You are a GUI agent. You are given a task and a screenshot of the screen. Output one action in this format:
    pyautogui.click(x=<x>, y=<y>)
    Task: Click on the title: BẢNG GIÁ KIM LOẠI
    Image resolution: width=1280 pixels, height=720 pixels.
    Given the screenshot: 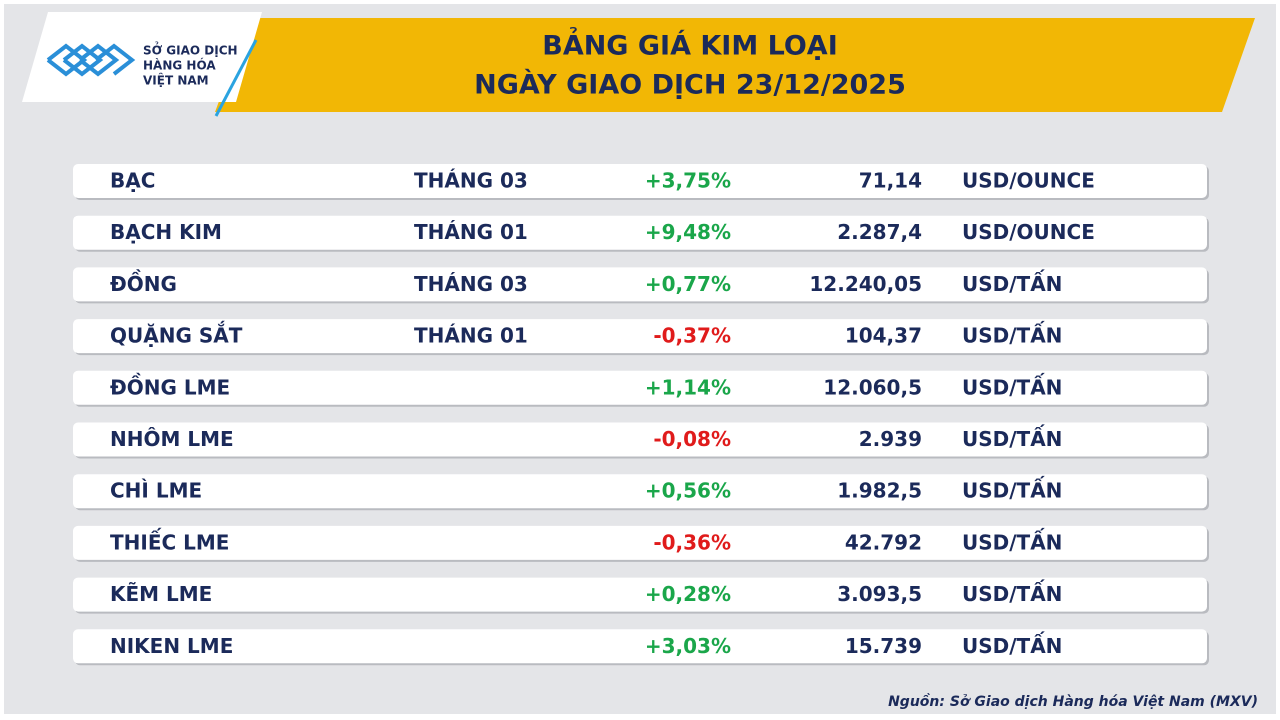 What is the action you would take?
    pyautogui.click(x=690, y=44)
    